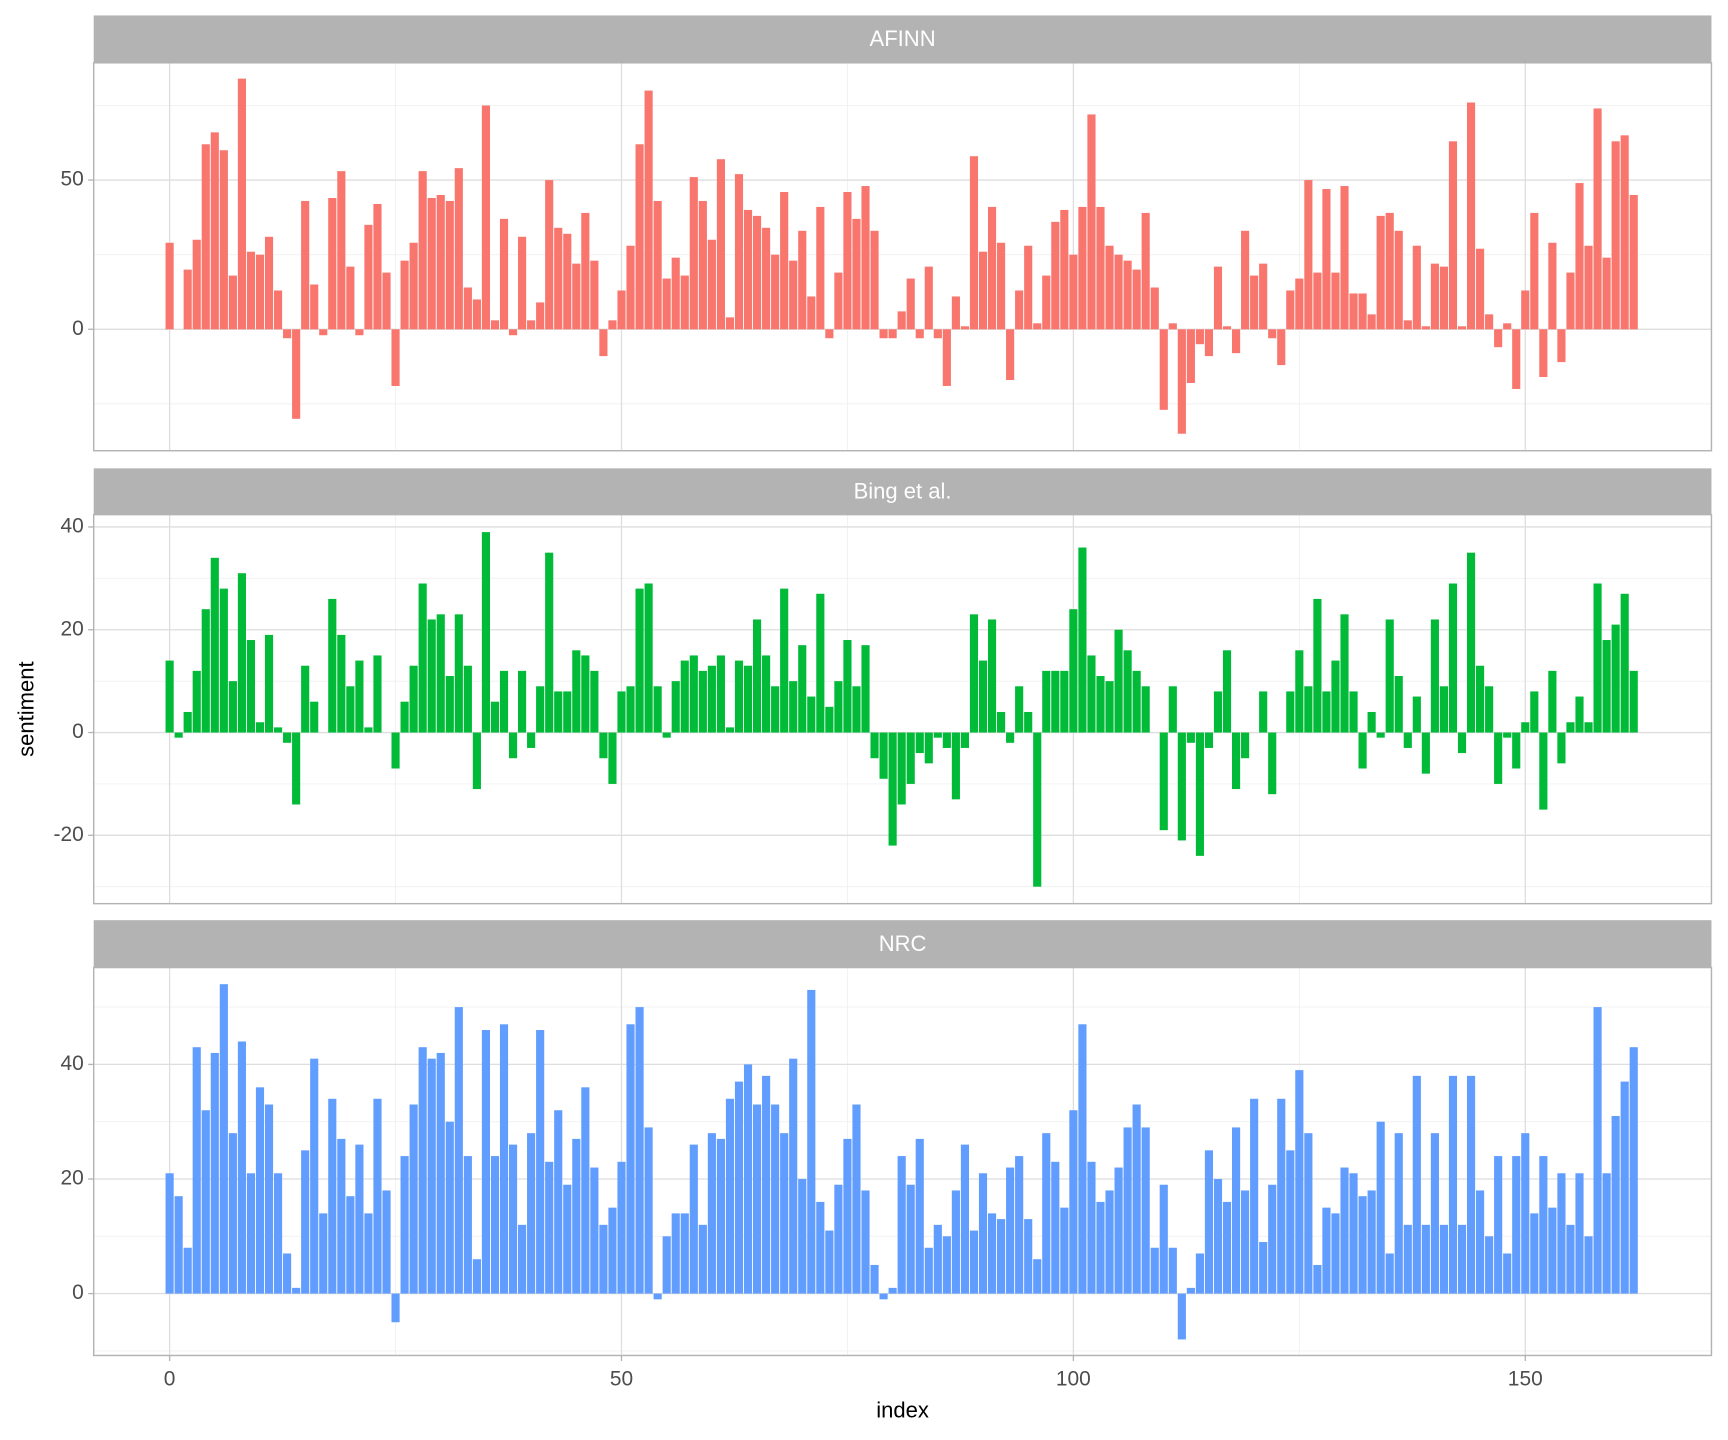 The width and height of the screenshot is (1728, 1440). What do you see at coordinates (902, 39) in the screenshot?
I see `strip` at bounding box center [902, 39].